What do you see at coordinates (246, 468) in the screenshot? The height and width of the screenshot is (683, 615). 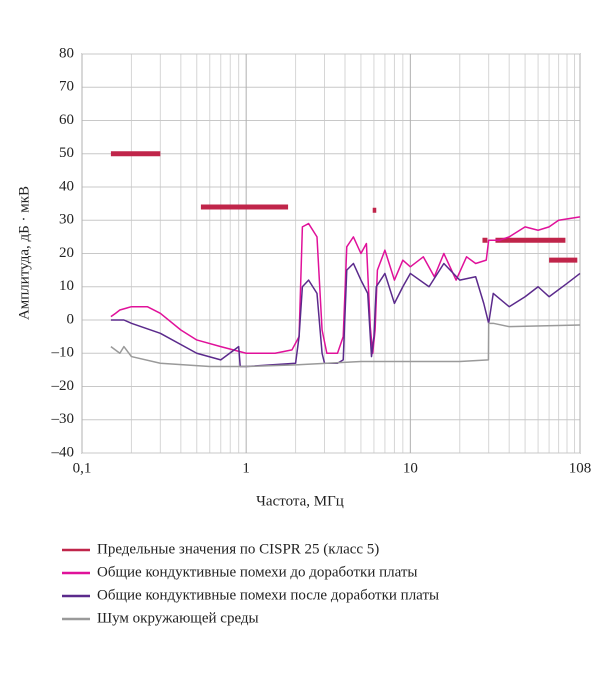 I see `x-tick-label: 1` at bounding box center [246, 468].